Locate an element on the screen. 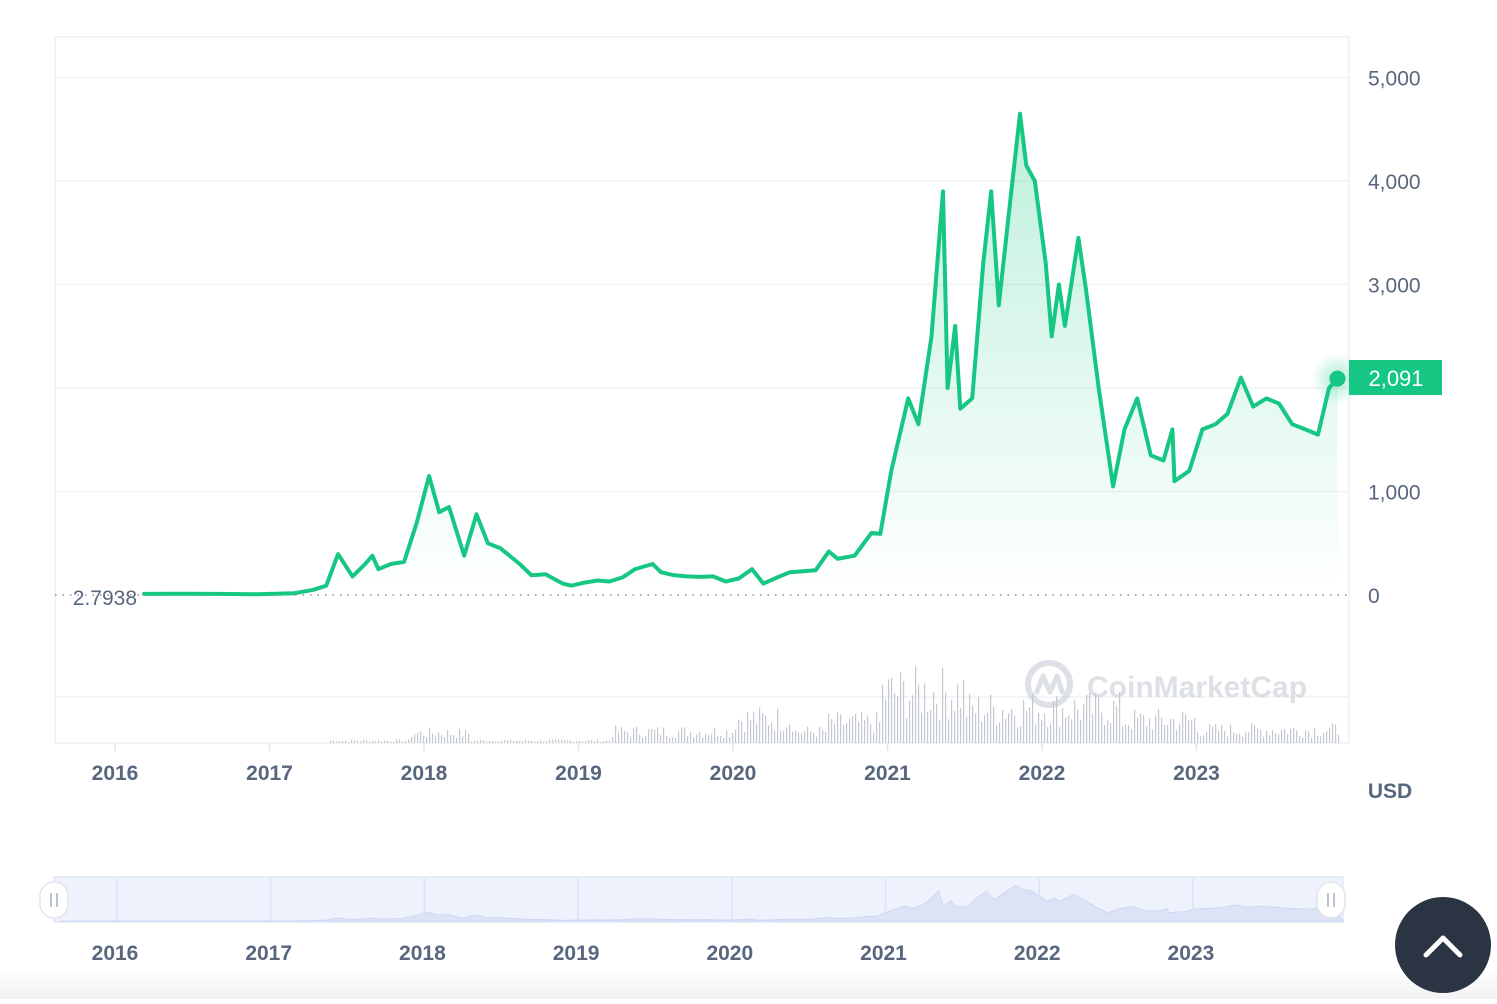 The image size is (1497, 1004). navigator-handle-left is located at coordinates (54, 900).